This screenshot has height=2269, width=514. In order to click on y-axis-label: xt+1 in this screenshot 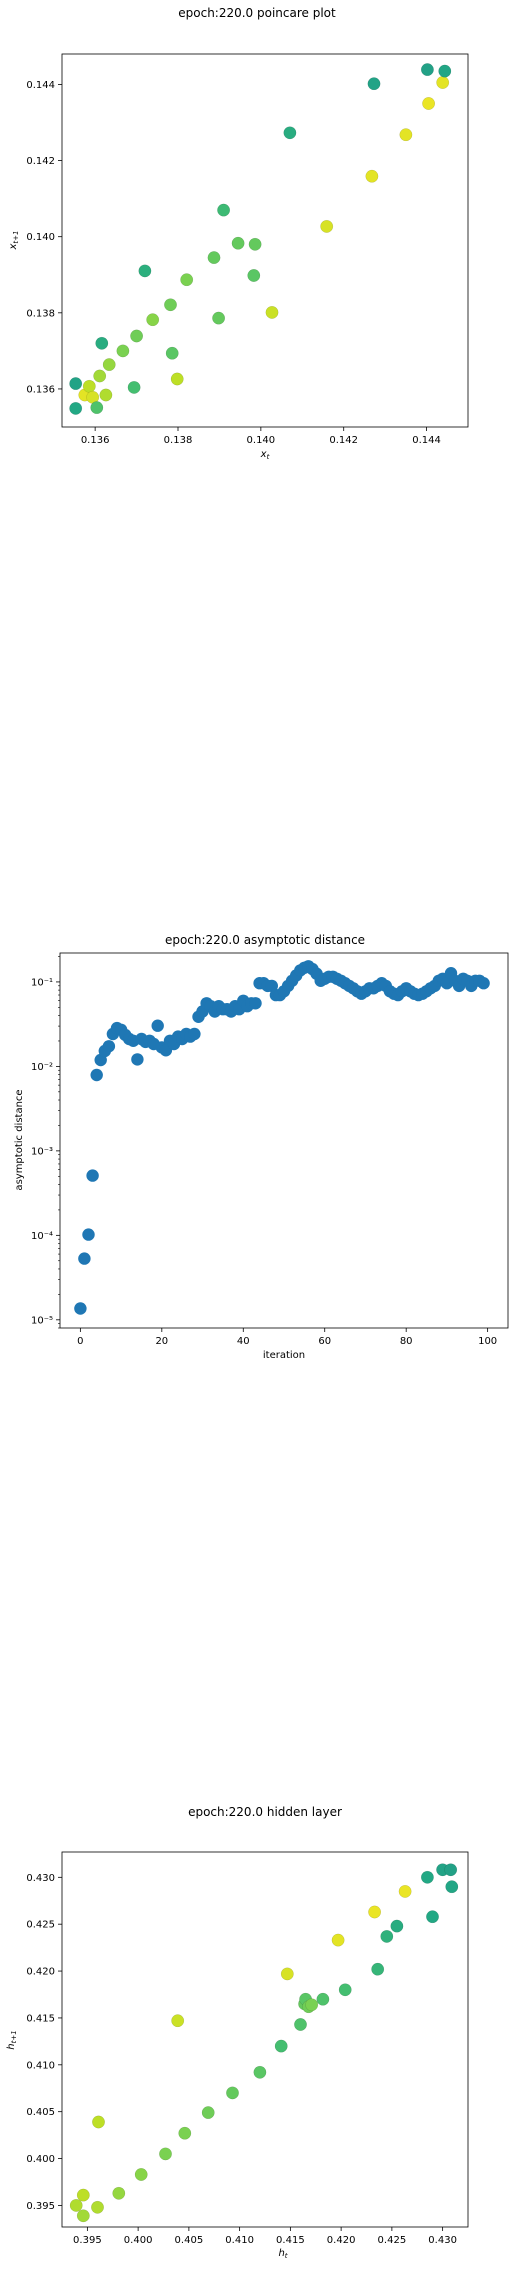, I will do `click(14, 241)`.